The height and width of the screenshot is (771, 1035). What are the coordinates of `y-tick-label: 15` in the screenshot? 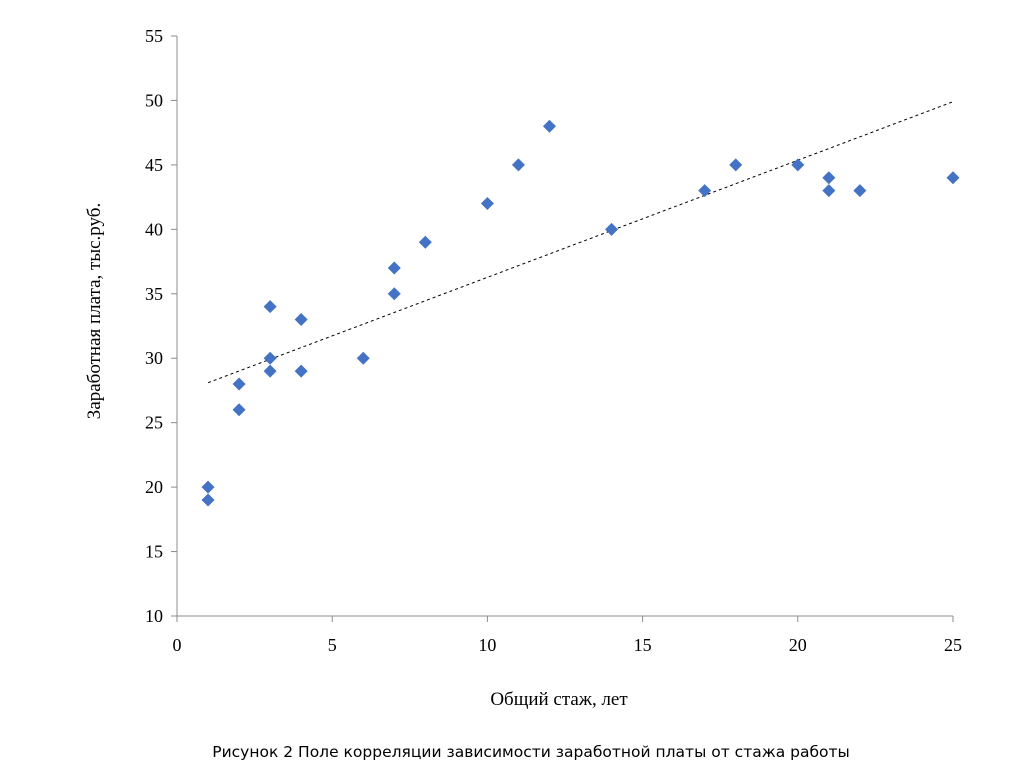 It's located at (154, 552).